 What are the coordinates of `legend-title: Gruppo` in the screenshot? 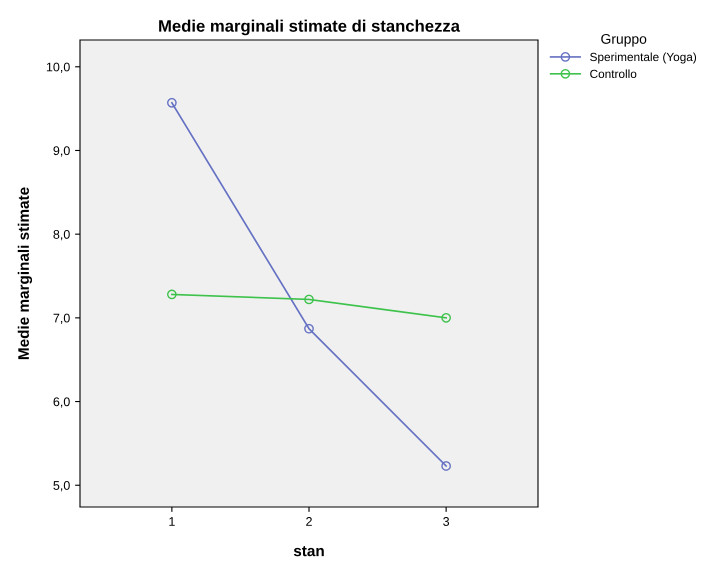 It's located at (623, 40).